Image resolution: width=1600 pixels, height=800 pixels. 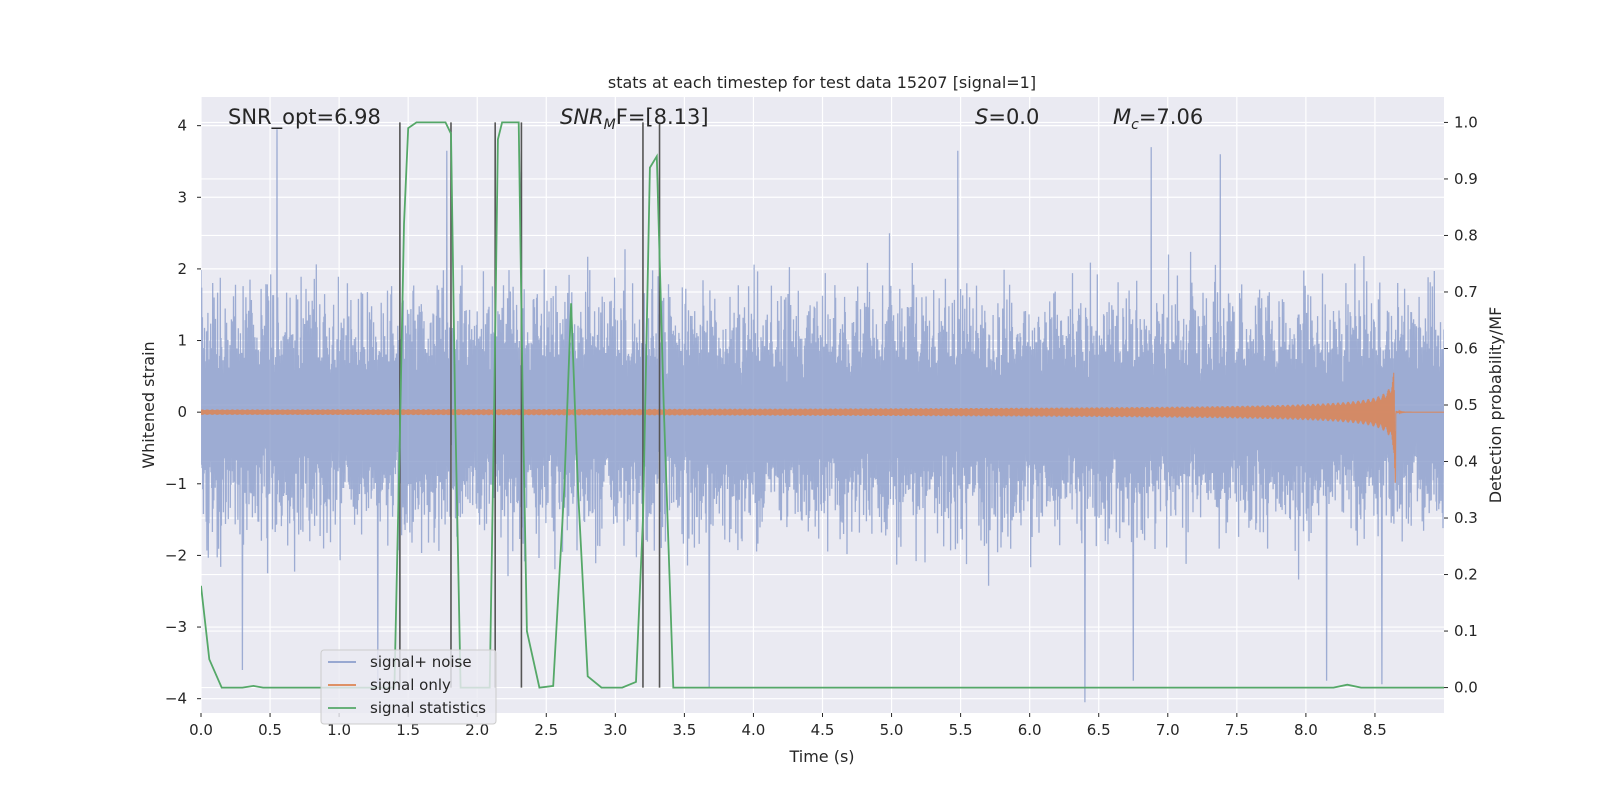 What do you see at coordinates (182, 269) in the screenshot?
I see `y-tick-label: 2` at bounding box center [182, 269].